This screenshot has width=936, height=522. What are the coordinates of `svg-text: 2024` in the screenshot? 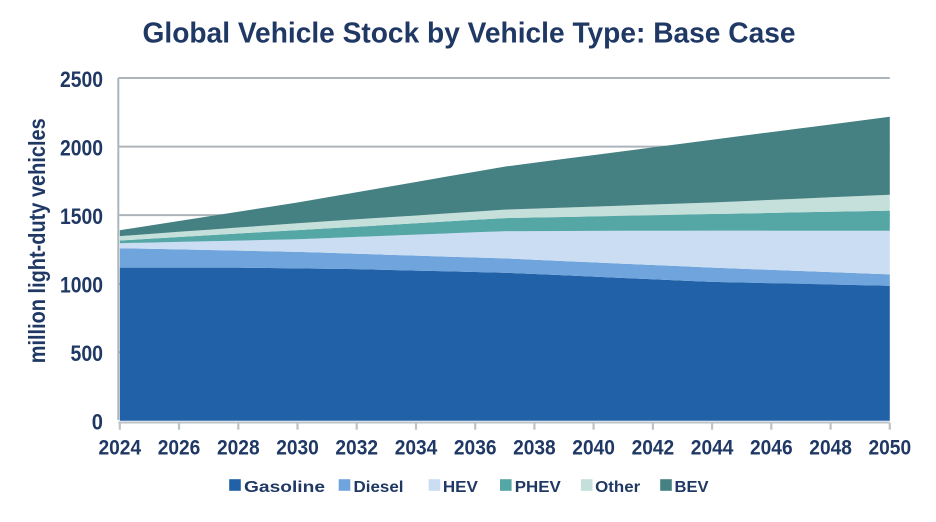 It's located at (120, 447).